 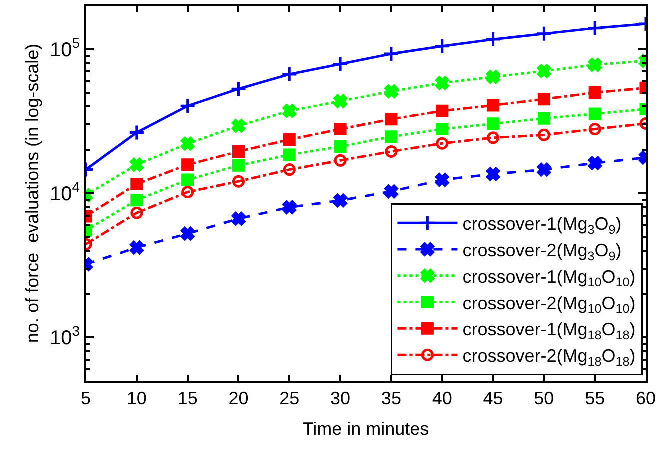 What do you see at coordinates (65, 336) in the screenshot?
I see `y-tick-label: 10$^{3}$` at bounding box center [65, 336].